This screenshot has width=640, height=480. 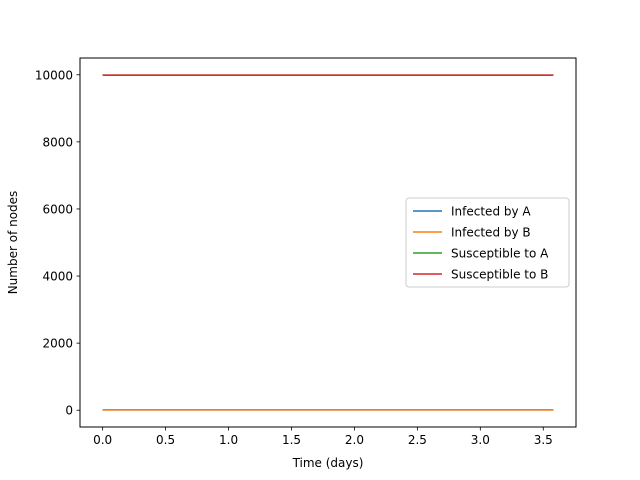 What do you see at coordinates (354, 440) in the screenshot?
I see `x-tick-label: 2.0` at bounding box center [354, 440].